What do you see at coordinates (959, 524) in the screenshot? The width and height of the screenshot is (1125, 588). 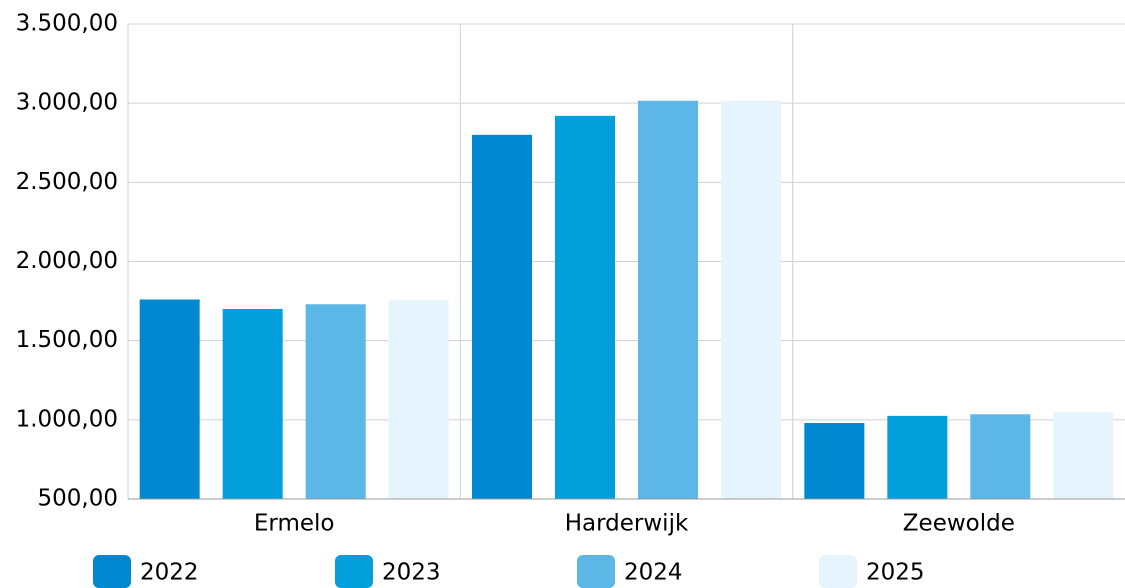 I see `x-tick-label: Zeewolde` at bounding box center [959, 524].